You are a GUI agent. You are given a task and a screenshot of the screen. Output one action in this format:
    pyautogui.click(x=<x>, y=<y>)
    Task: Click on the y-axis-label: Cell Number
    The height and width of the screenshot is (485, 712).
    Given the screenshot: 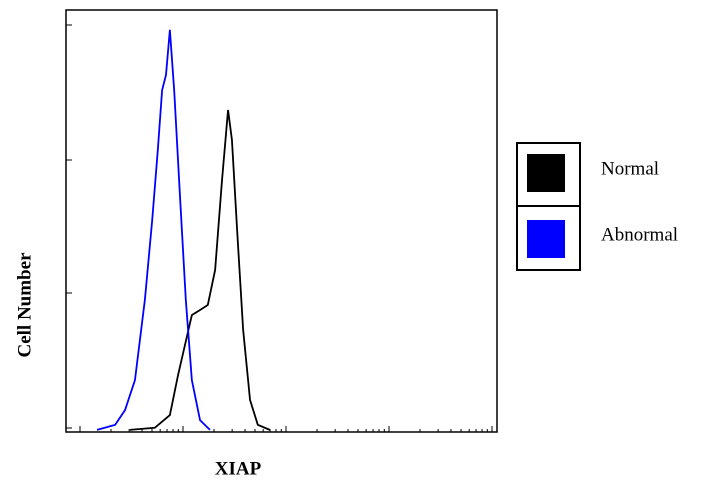 What is the action you would take?
    pyautogui.click(x=24, y=305)
    